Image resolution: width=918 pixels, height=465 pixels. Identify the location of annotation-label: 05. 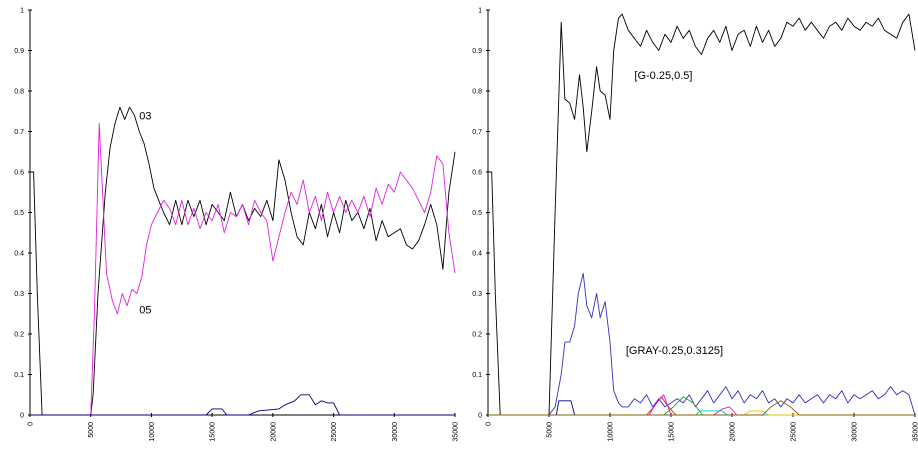
(145, 311).